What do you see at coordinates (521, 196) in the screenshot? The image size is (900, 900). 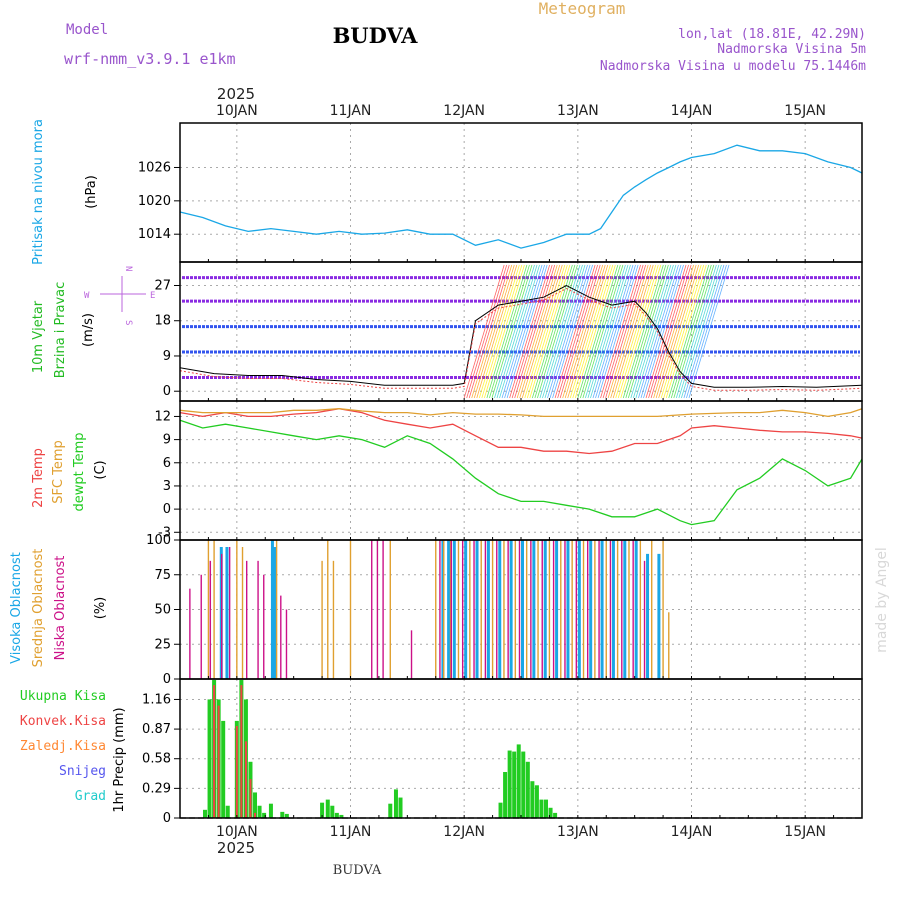 I see `pressure-line` at bounding box center [521, 196].